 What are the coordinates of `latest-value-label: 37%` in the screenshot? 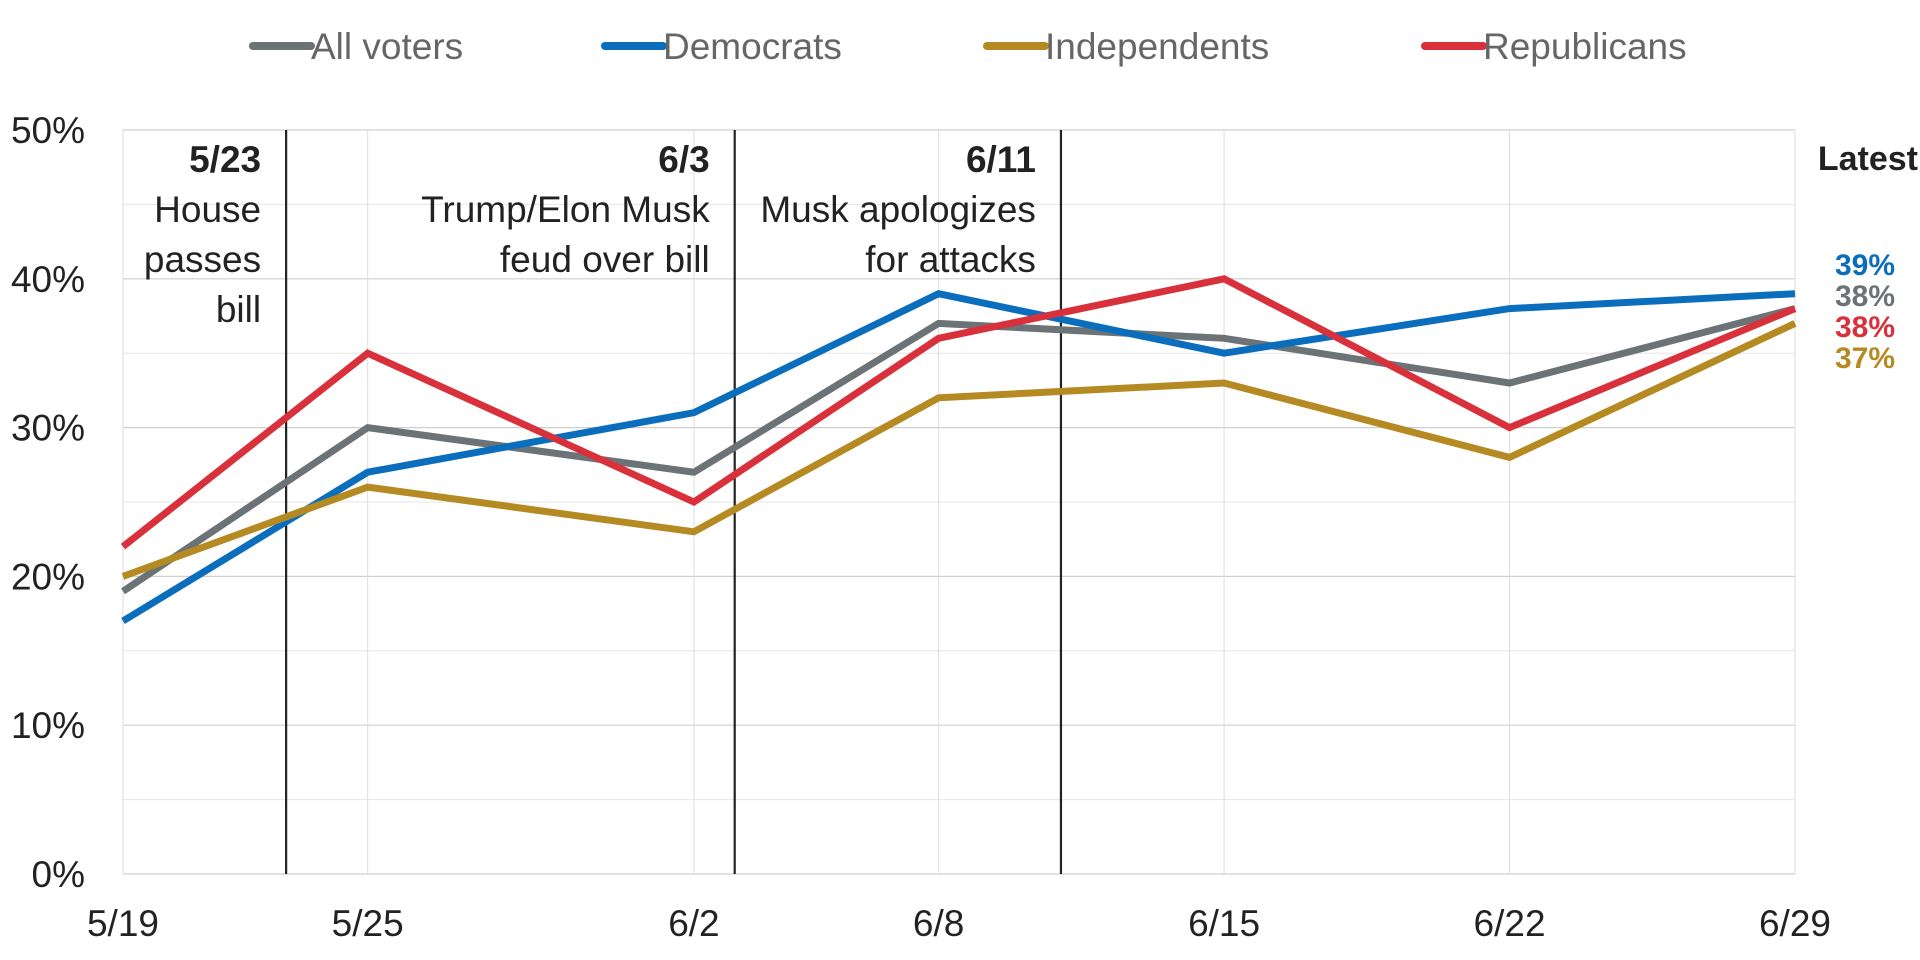 It's located at (1865, 358).